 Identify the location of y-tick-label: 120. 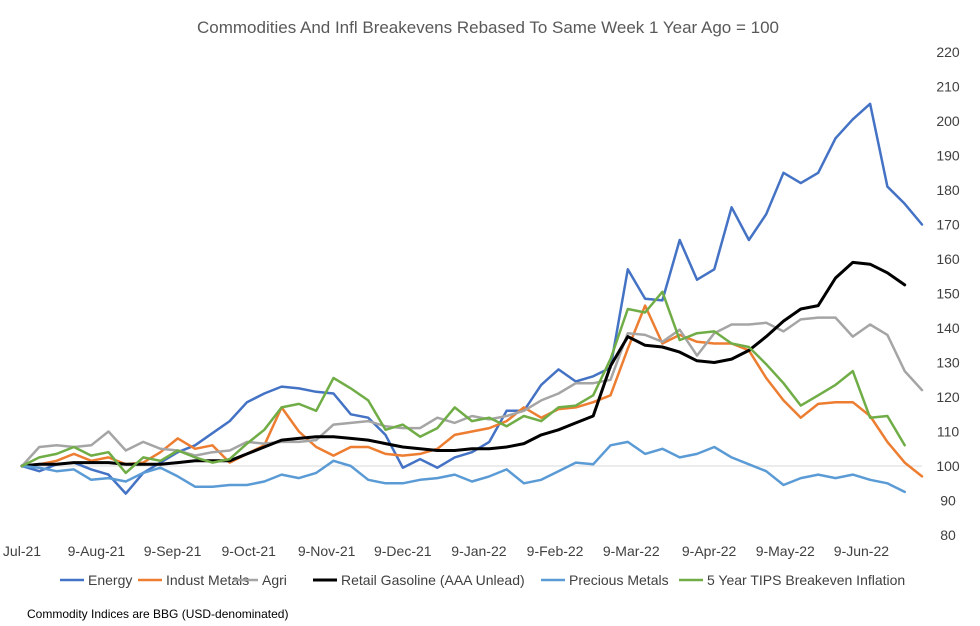
(948, 397).